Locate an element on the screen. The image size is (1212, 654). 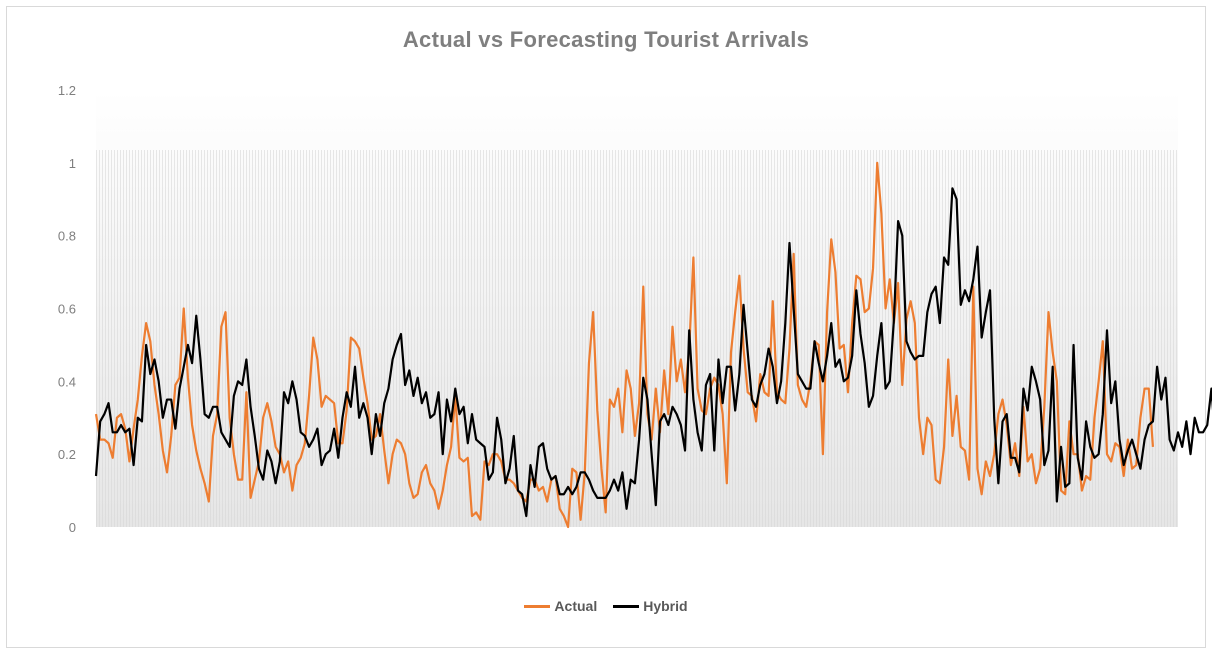
y-tick-label: 0.2 is located at coordinates (67, 454).